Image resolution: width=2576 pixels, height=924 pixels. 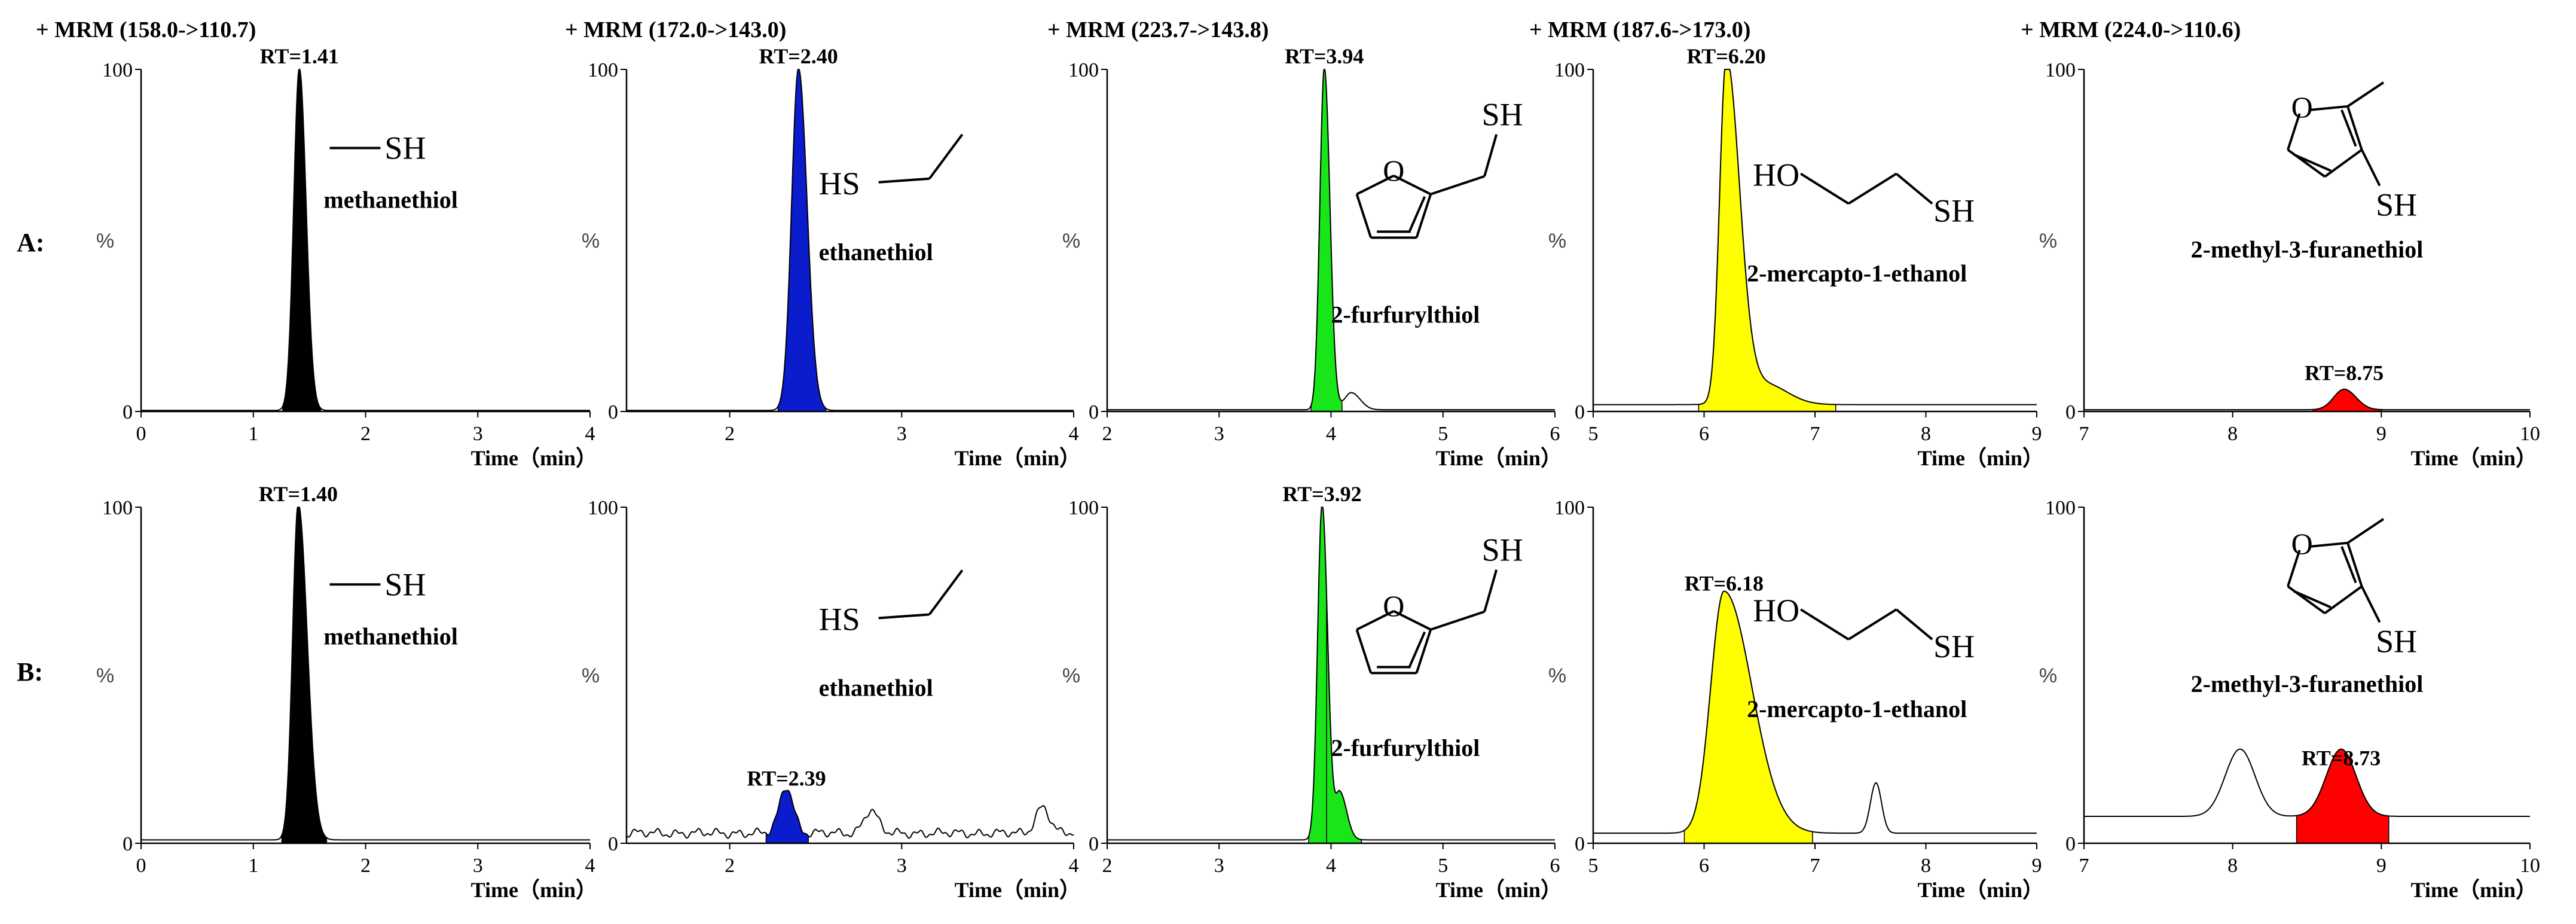 What do you see at coordinates (787, 778) in the screenshot?
I see `rt-label: RT=2.39` at bounding box center [787, 778].